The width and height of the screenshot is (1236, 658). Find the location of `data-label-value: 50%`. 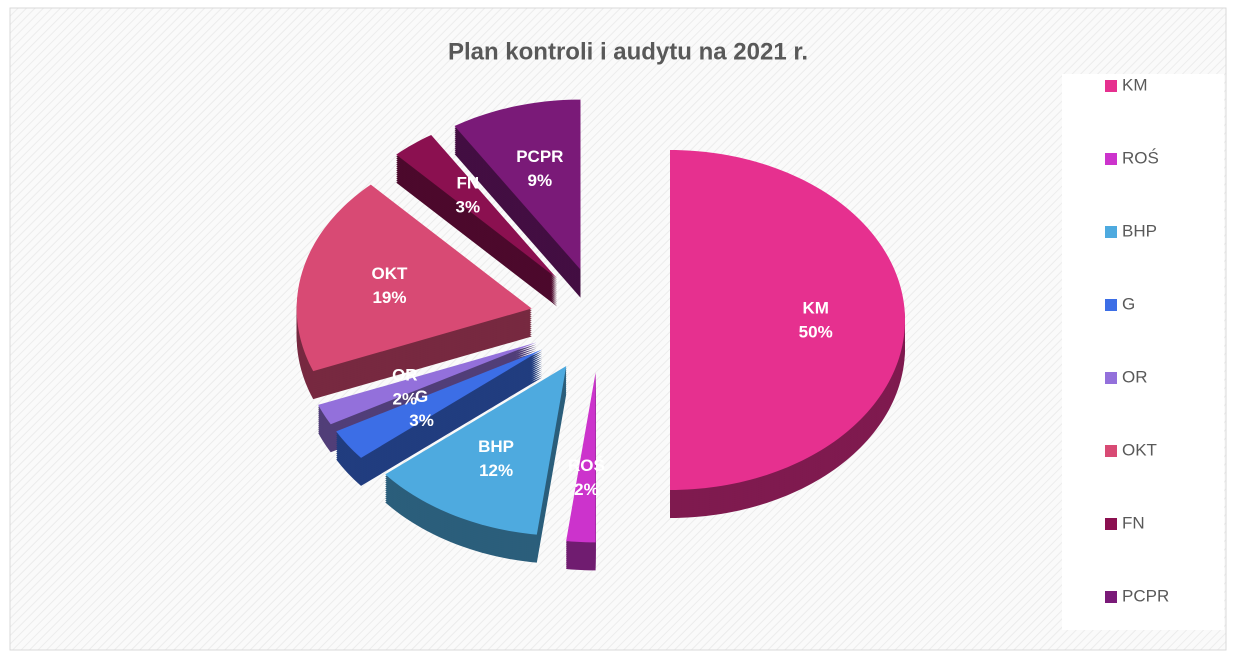

data-label-value: 50% is located at coordinates (816, 331).